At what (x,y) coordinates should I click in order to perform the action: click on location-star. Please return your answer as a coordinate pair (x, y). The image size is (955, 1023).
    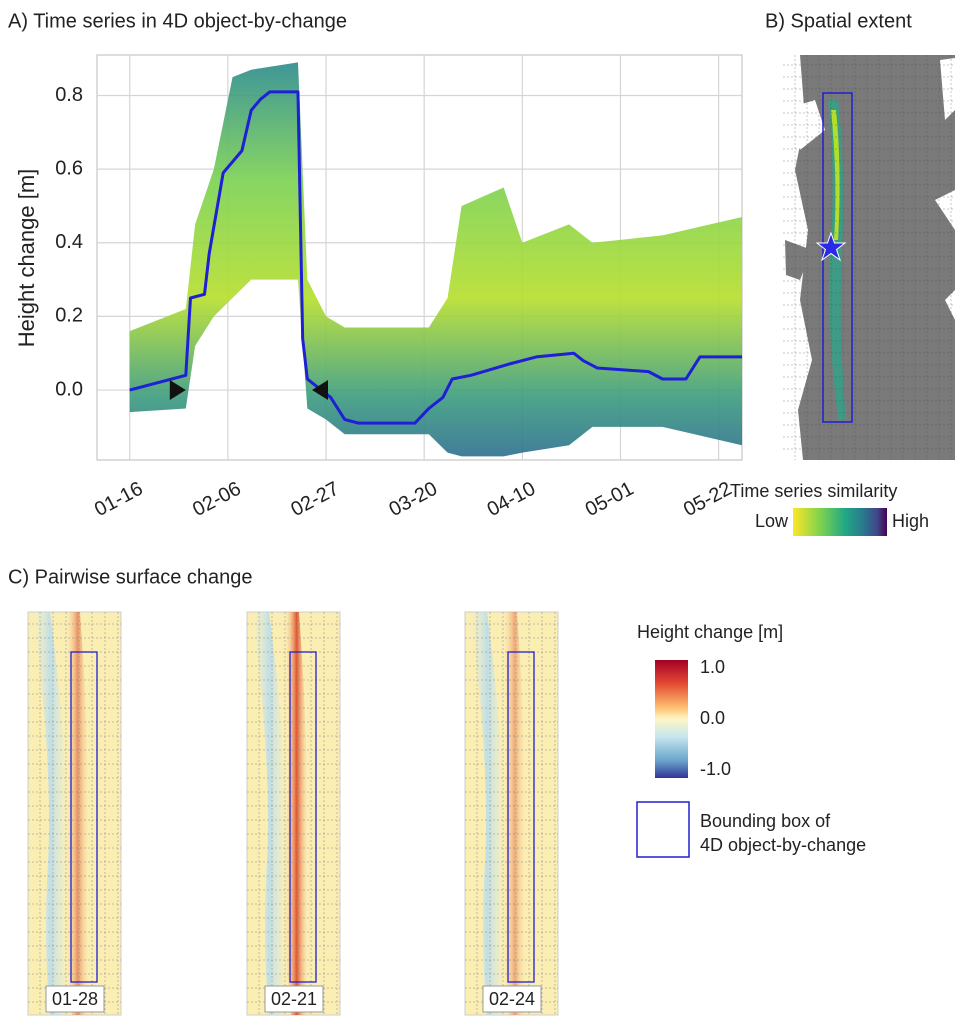
    Looking at the image, I should click on (831, 246).